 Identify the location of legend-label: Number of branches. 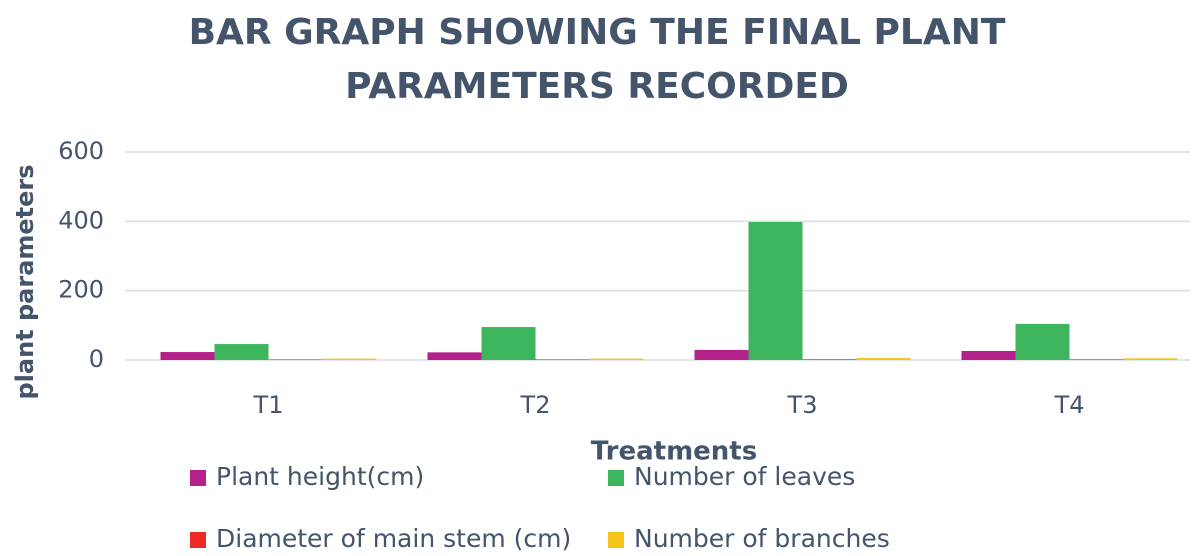
(762, 538).